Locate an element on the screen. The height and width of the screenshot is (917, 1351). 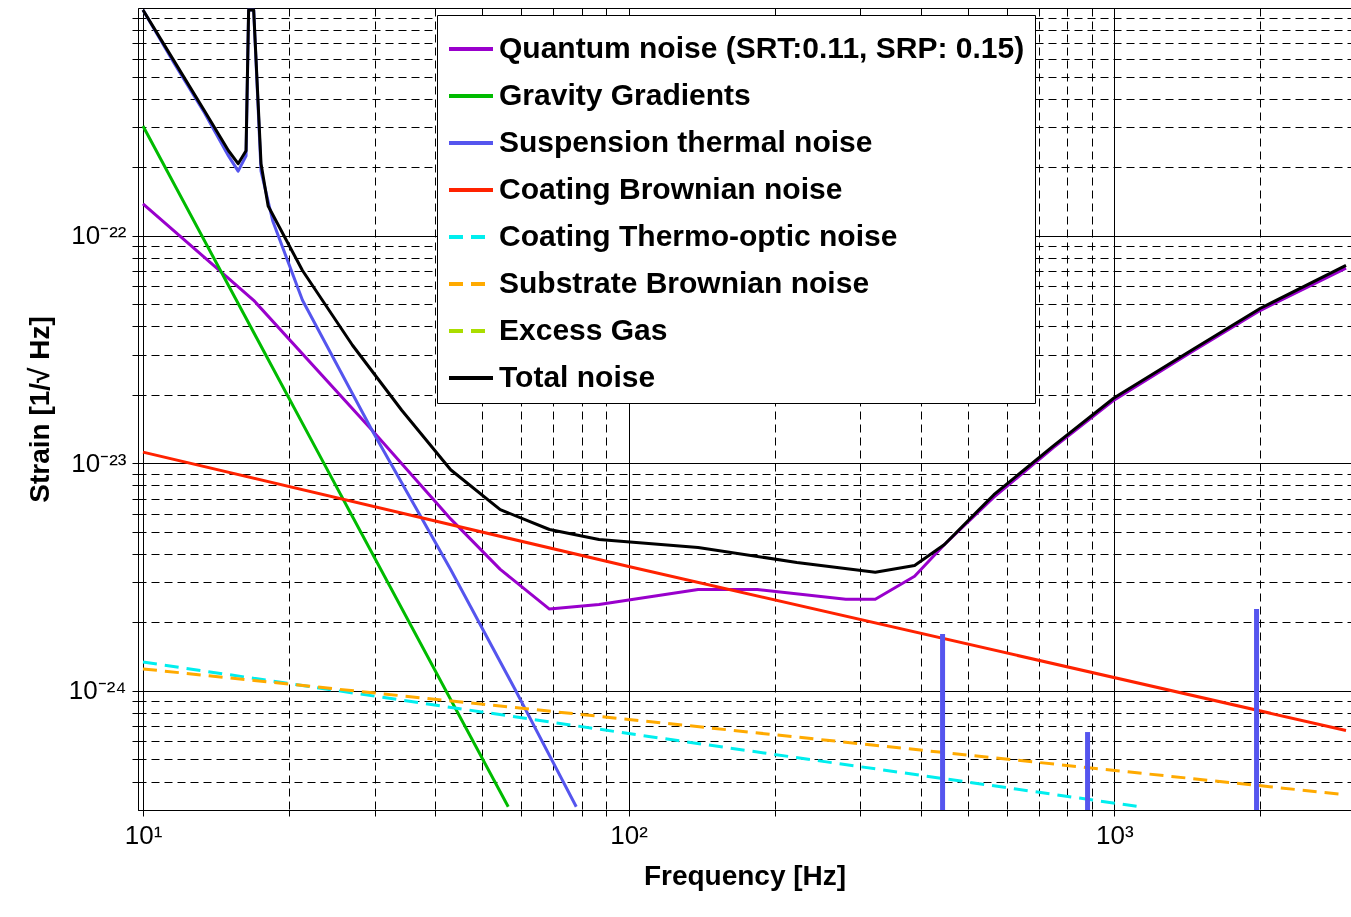
legend-label: Coating Brownian noise is located at coordinates (671, 188).